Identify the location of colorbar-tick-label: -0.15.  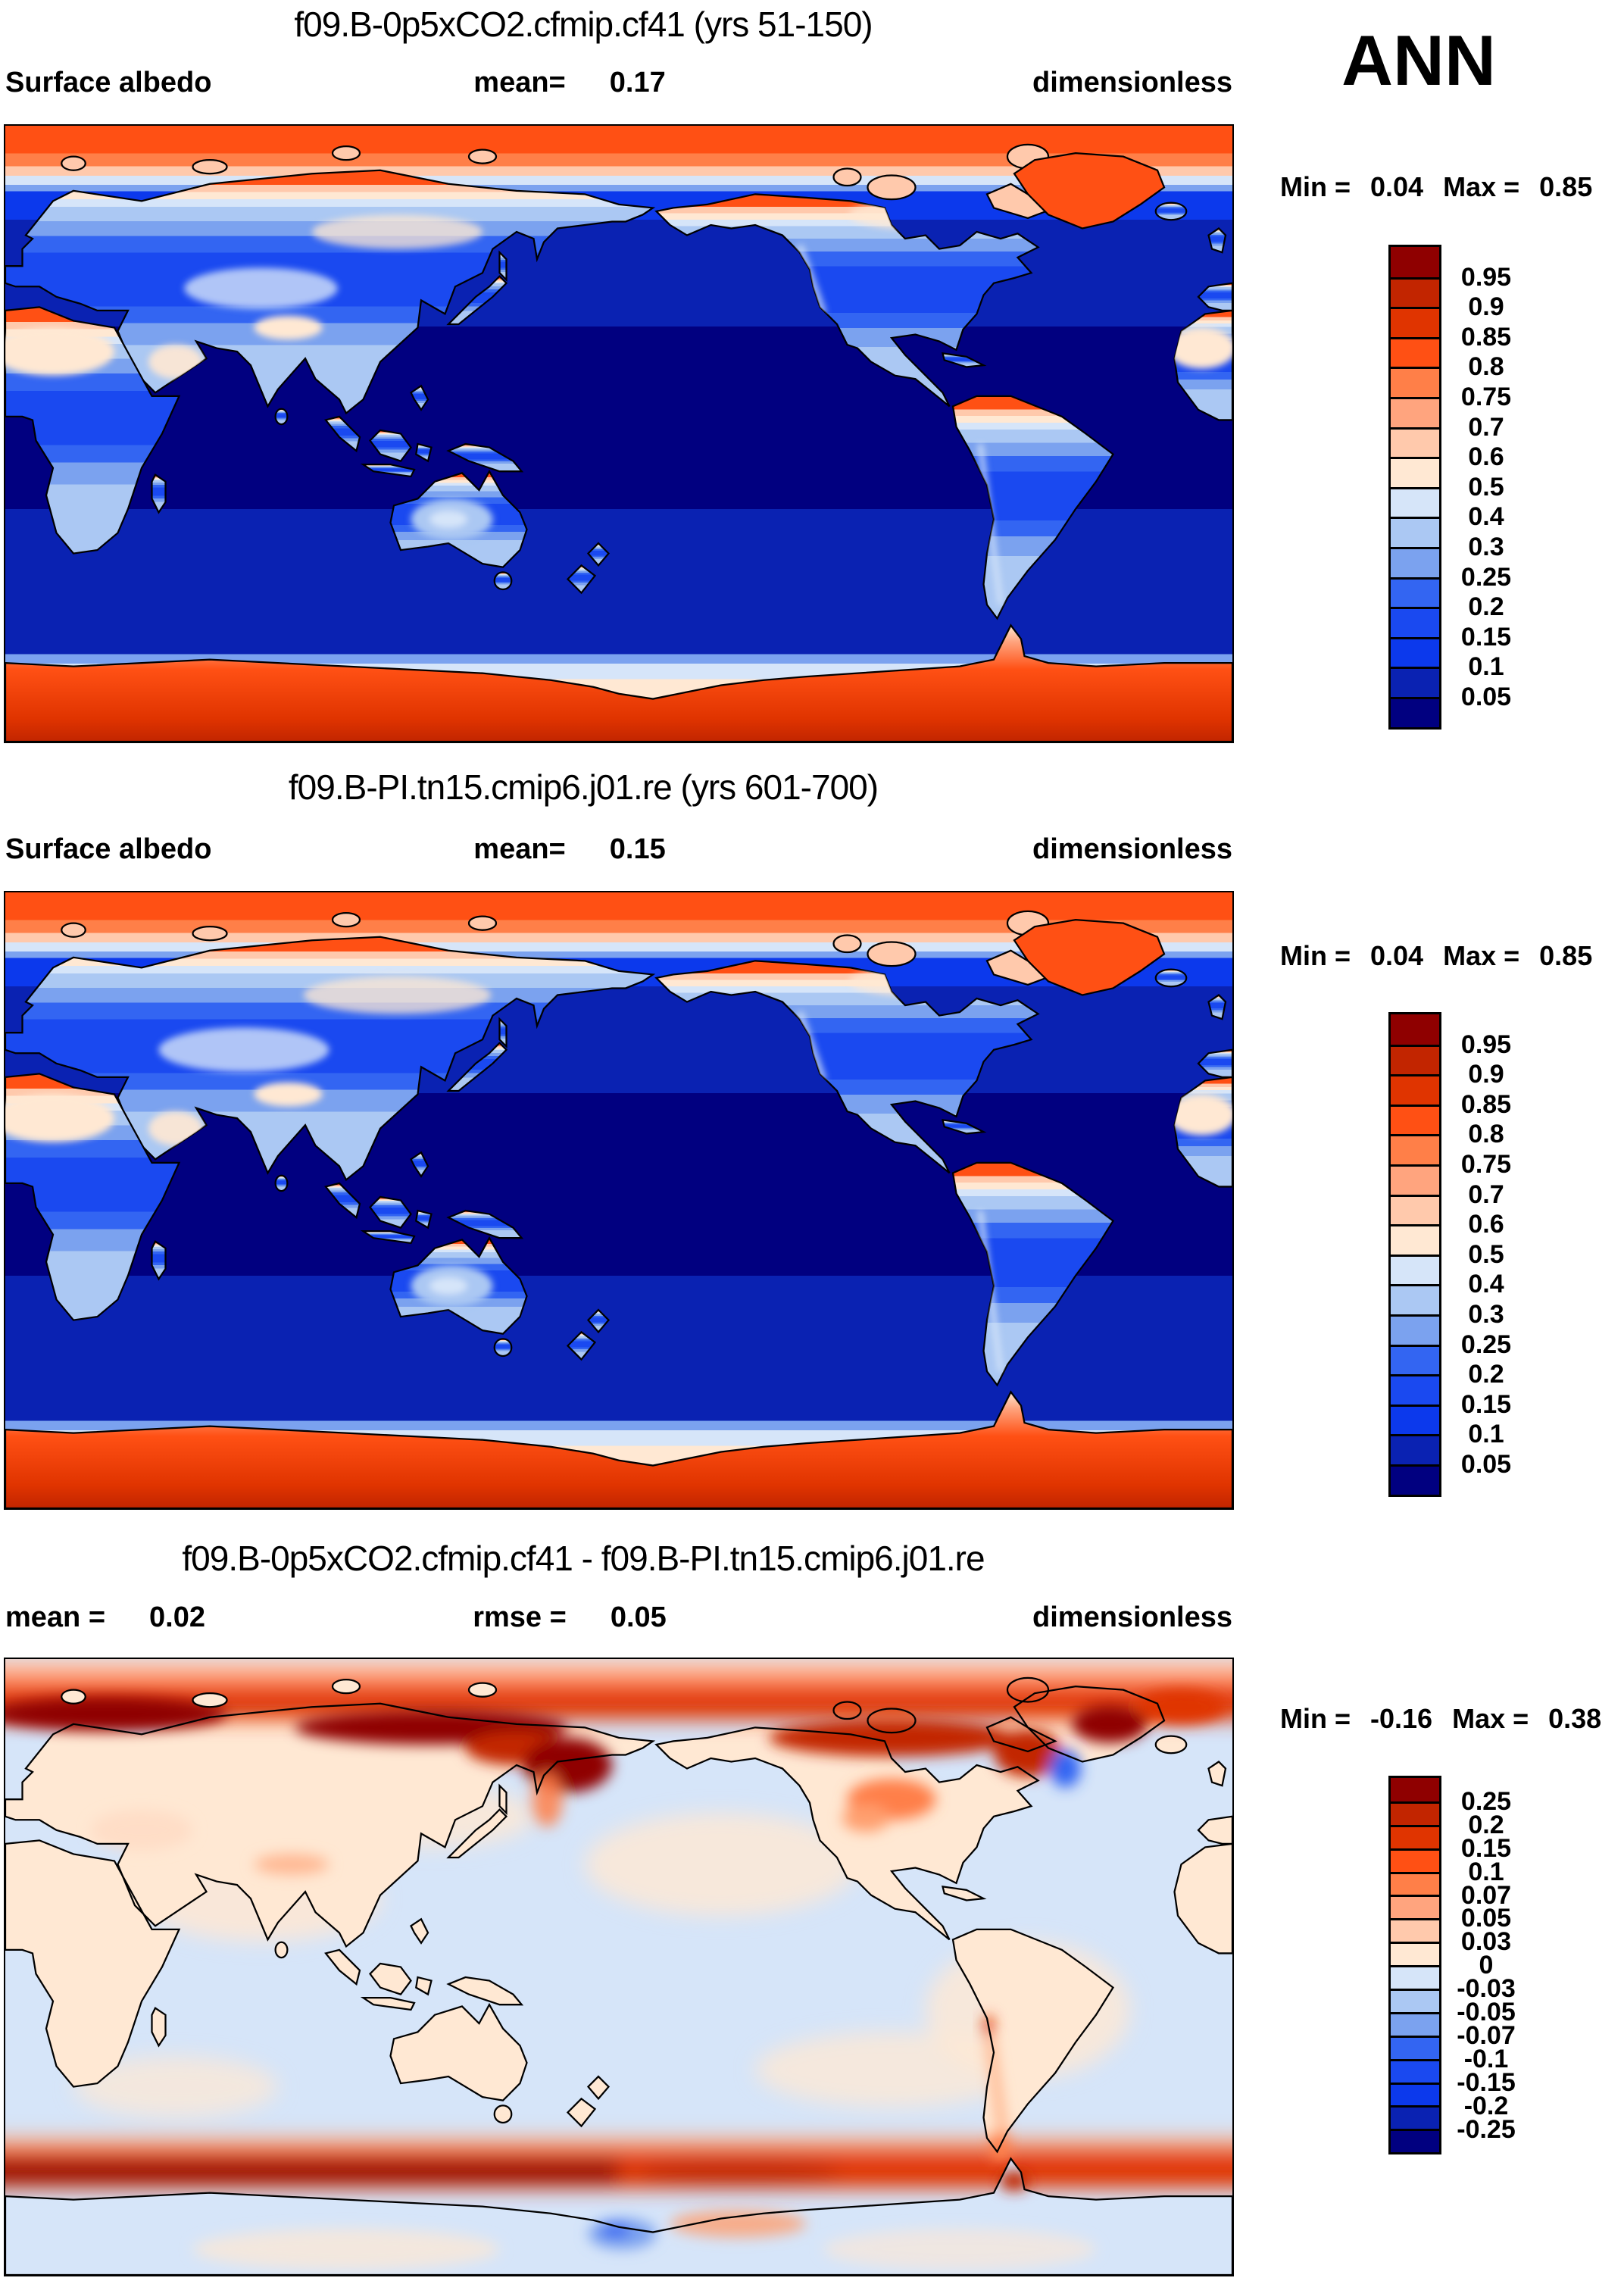
(1486, 2082).